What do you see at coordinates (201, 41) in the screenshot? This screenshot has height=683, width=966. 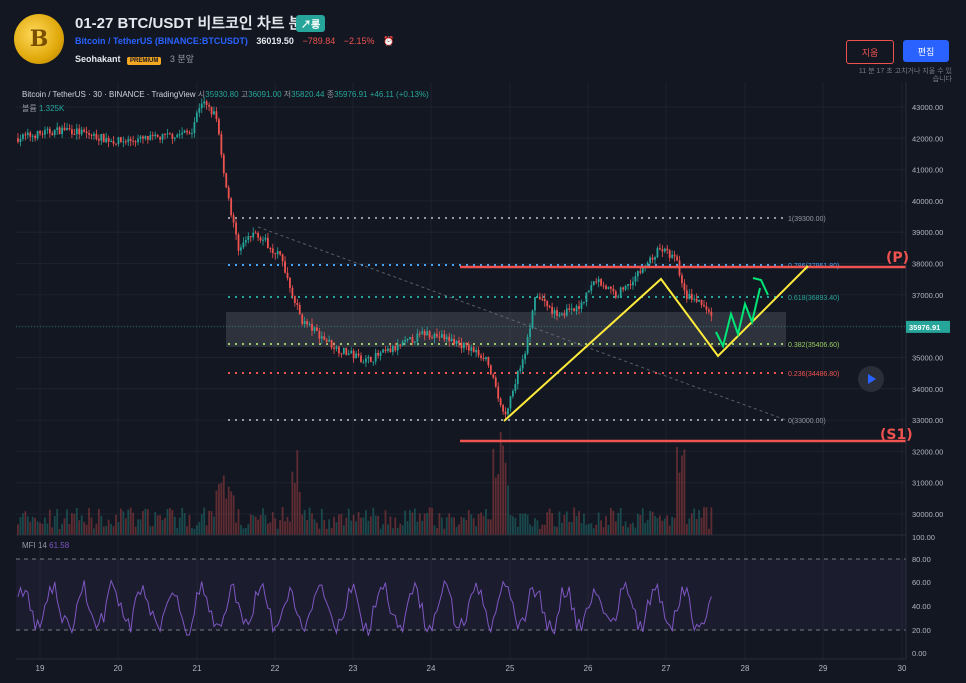 I see `symbol-code-link: (BINANCE:BTCUSDT)` at bounding box center [201, 41].